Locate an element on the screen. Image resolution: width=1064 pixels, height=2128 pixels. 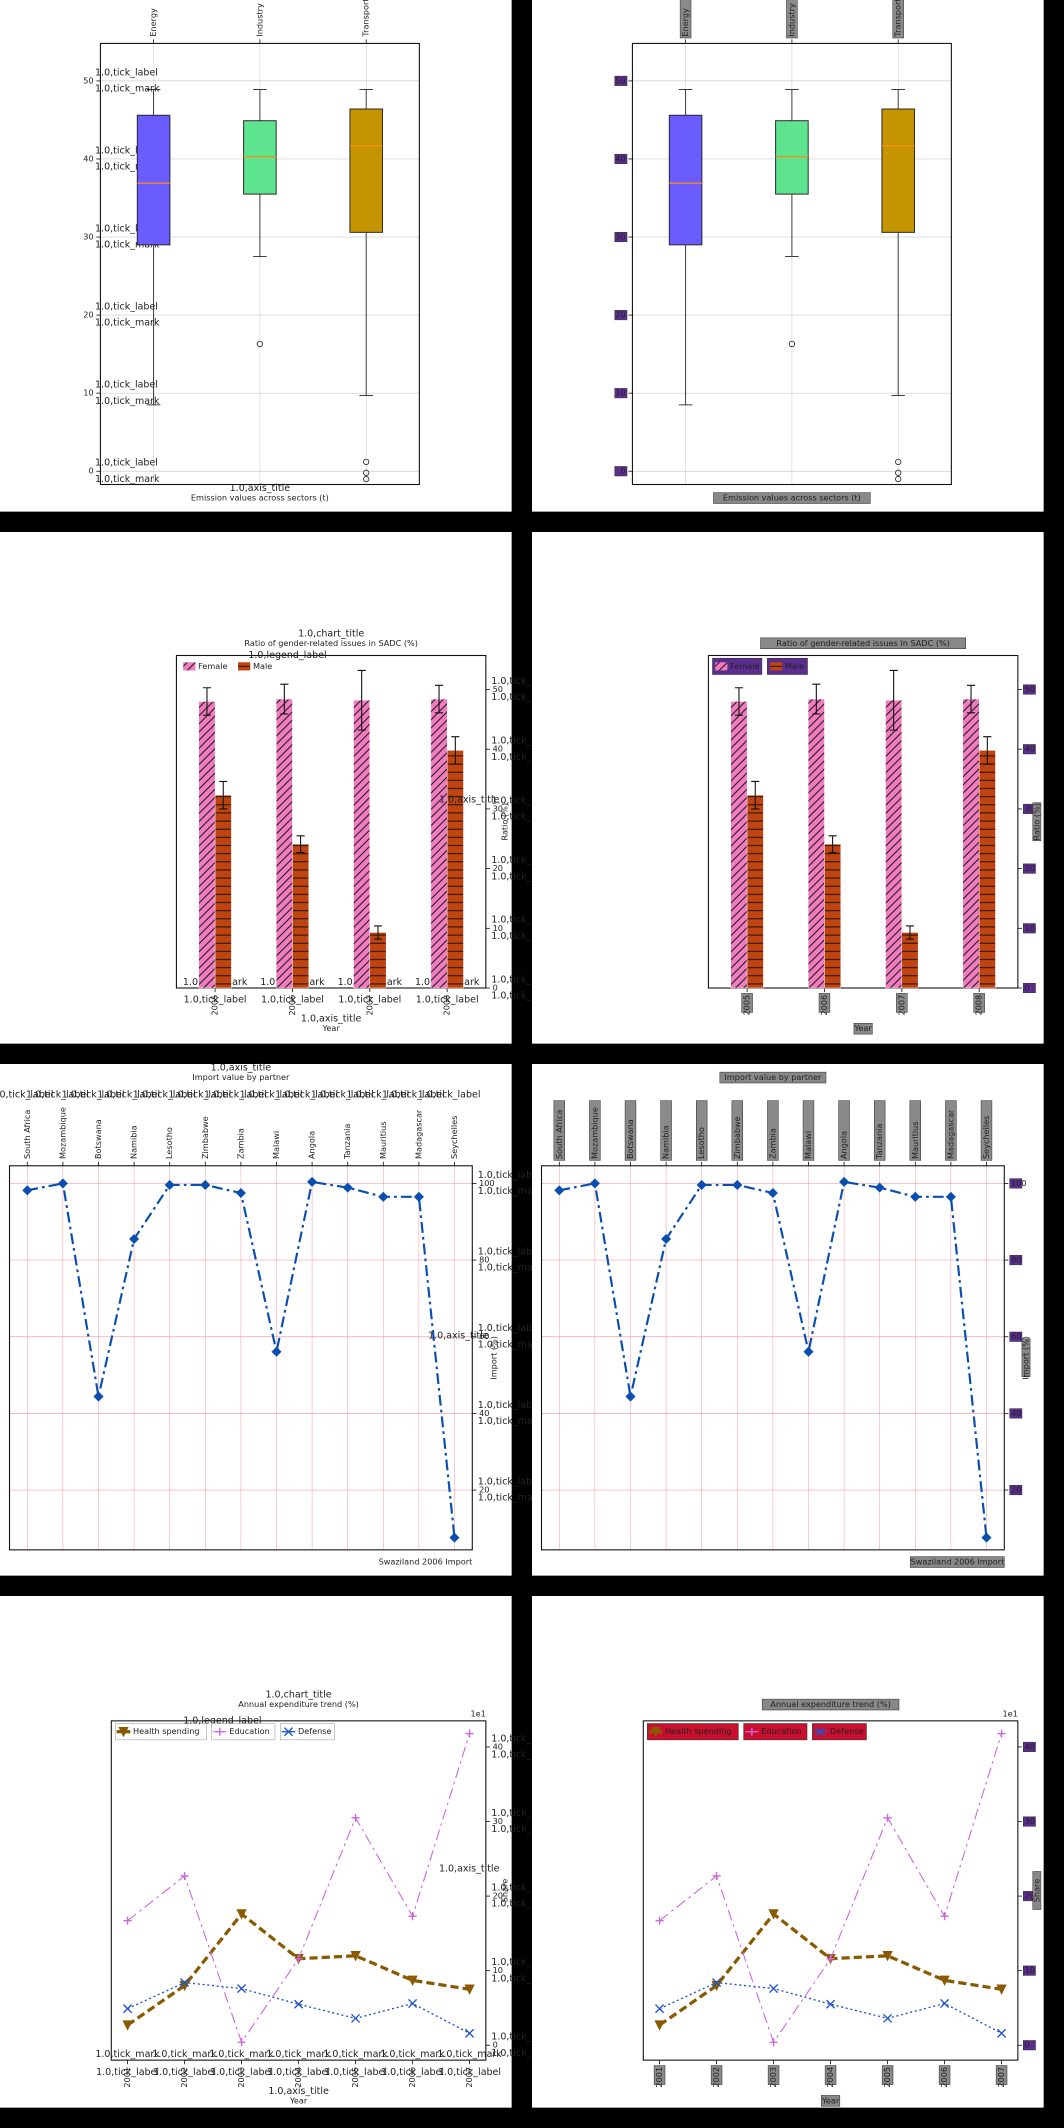
x-tick-label: 2007 is located at coordinates (1001, 2077).